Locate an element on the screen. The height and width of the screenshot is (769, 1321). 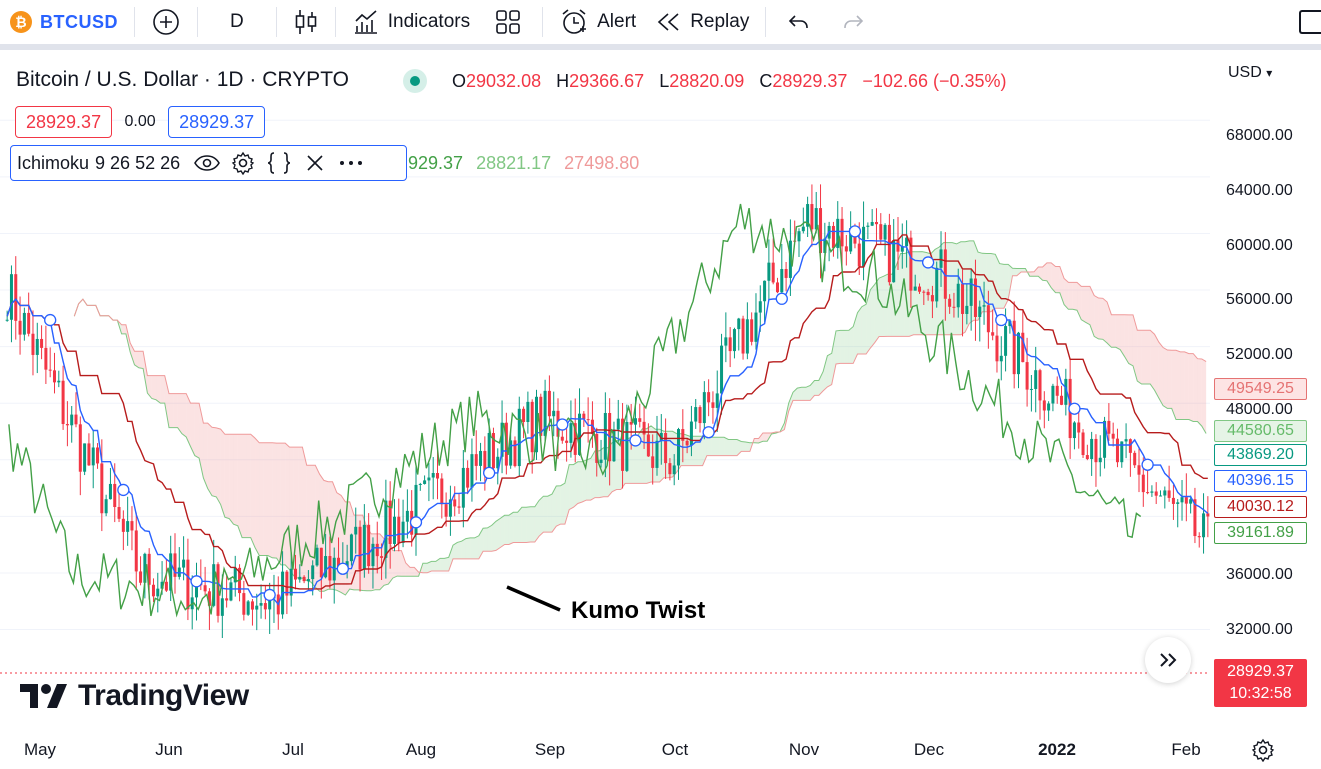
panel-toggle-button is located at coordinates (1310, 22).